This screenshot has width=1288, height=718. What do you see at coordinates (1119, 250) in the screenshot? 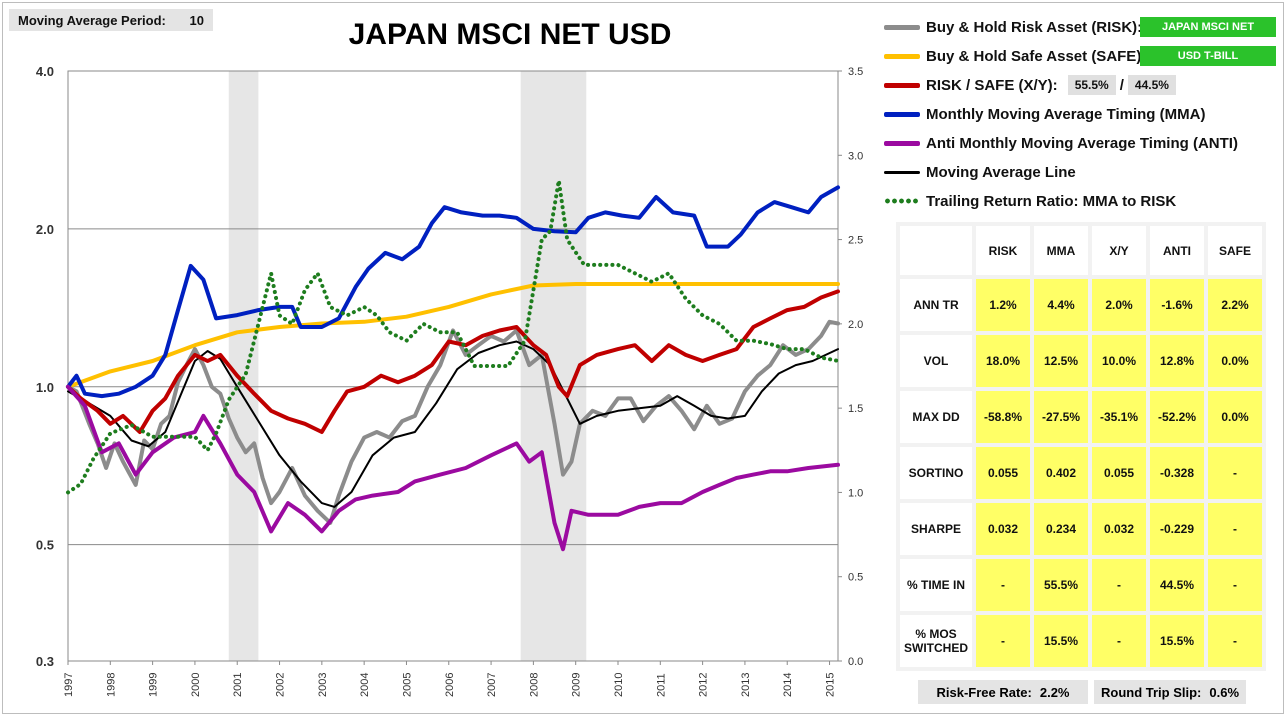
I see `stats-col-header: X/Y` at bounding box center [1119, 250].